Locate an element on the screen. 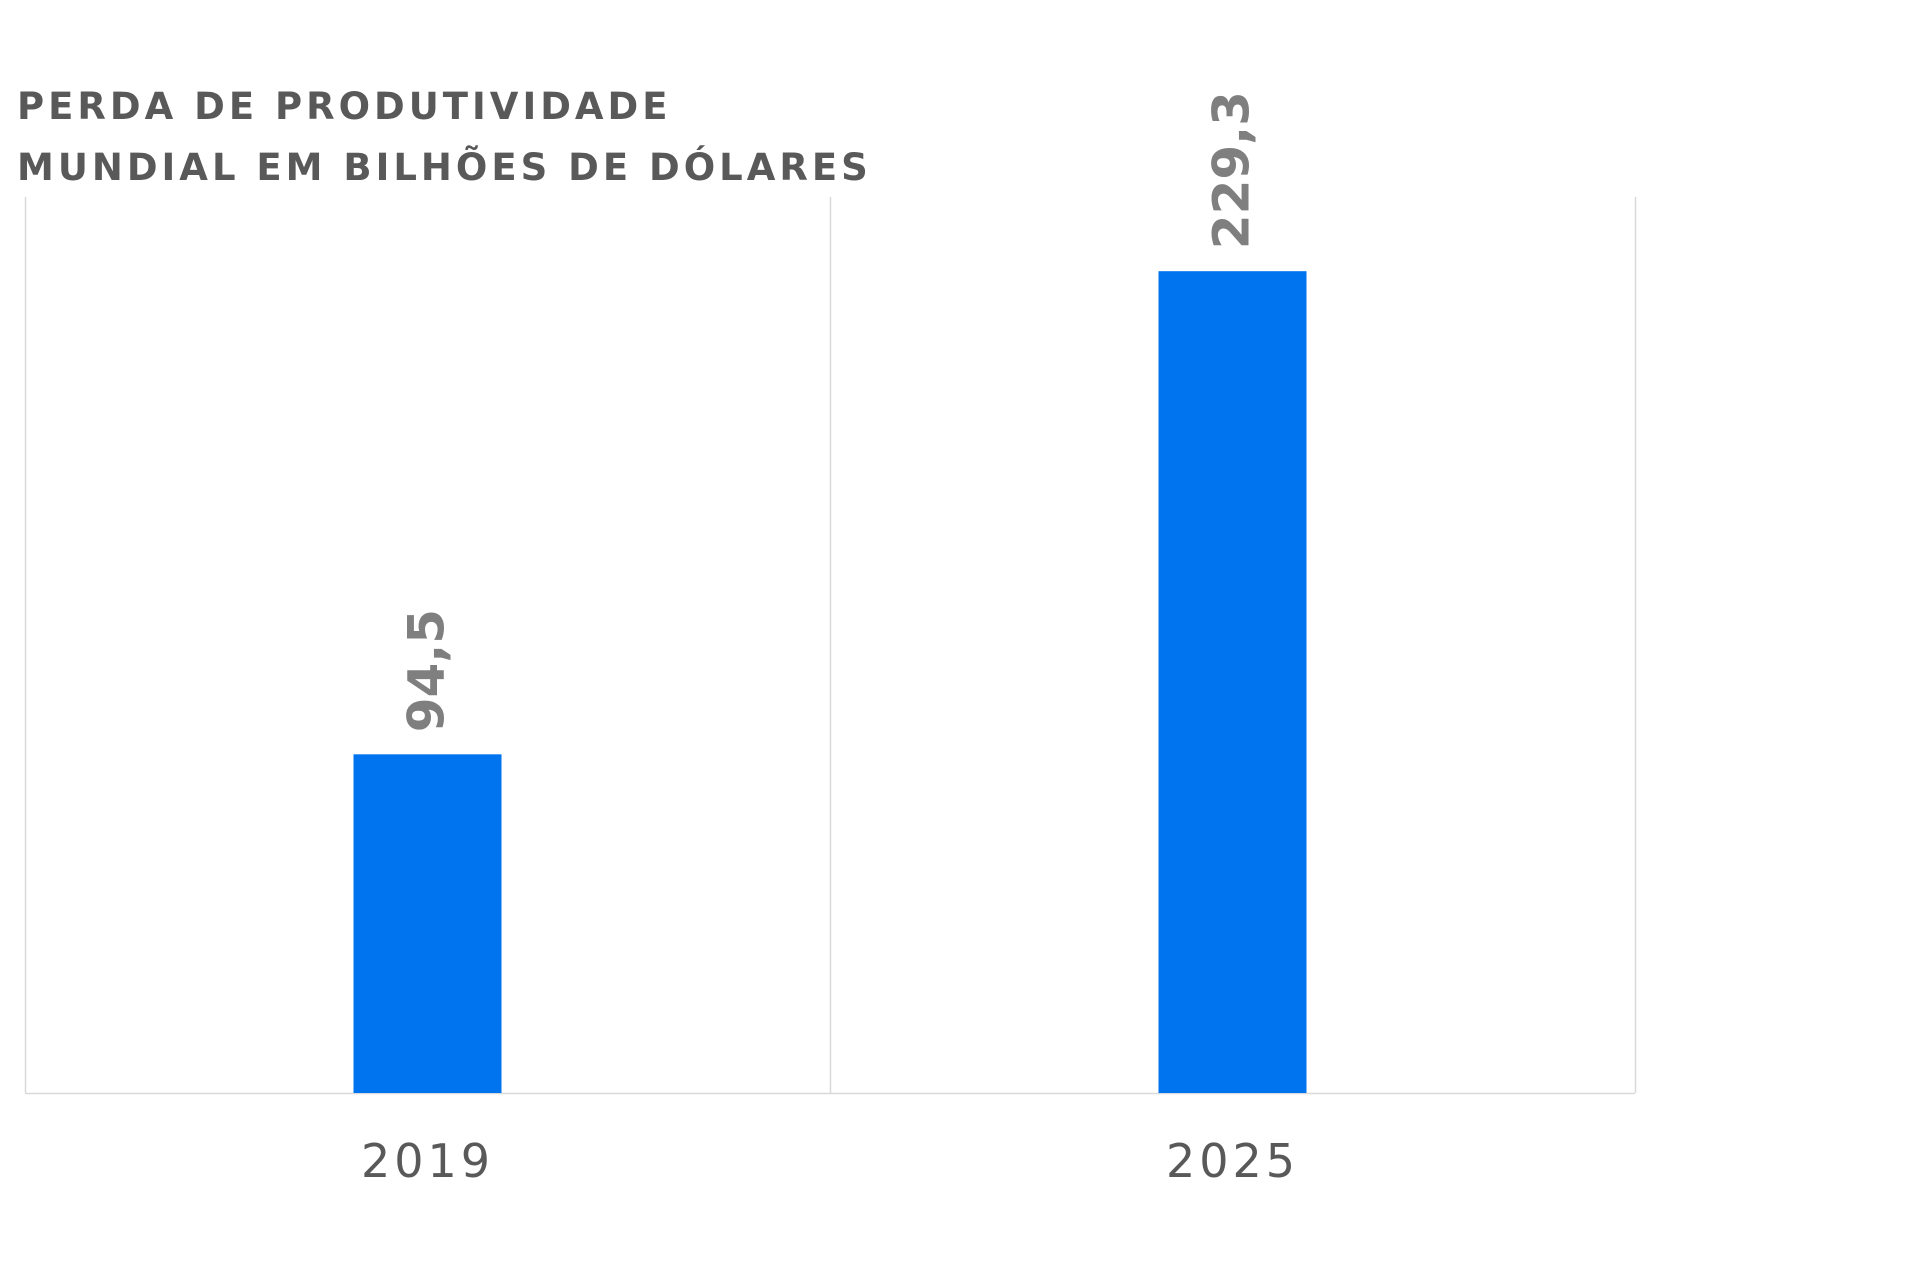 Image resolution: width=1920 pixels, height=1280 pixels. bar-2025 is located at coordinates (1232, 682).